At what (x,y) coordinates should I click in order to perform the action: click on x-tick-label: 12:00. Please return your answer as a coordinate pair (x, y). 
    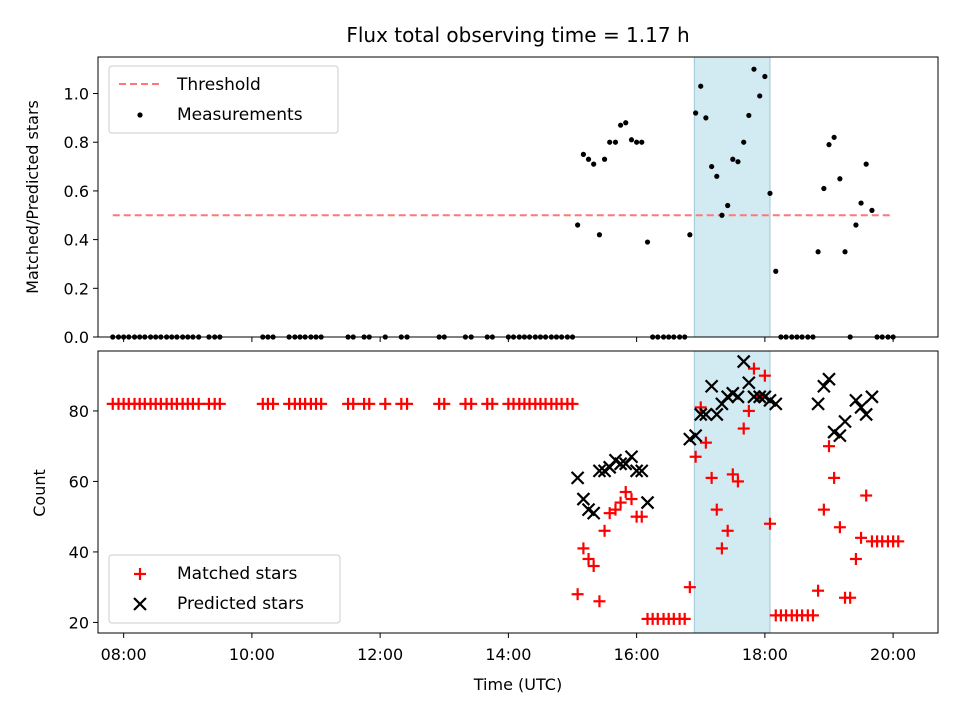
    Looking at the image, I should click on (380, 654).